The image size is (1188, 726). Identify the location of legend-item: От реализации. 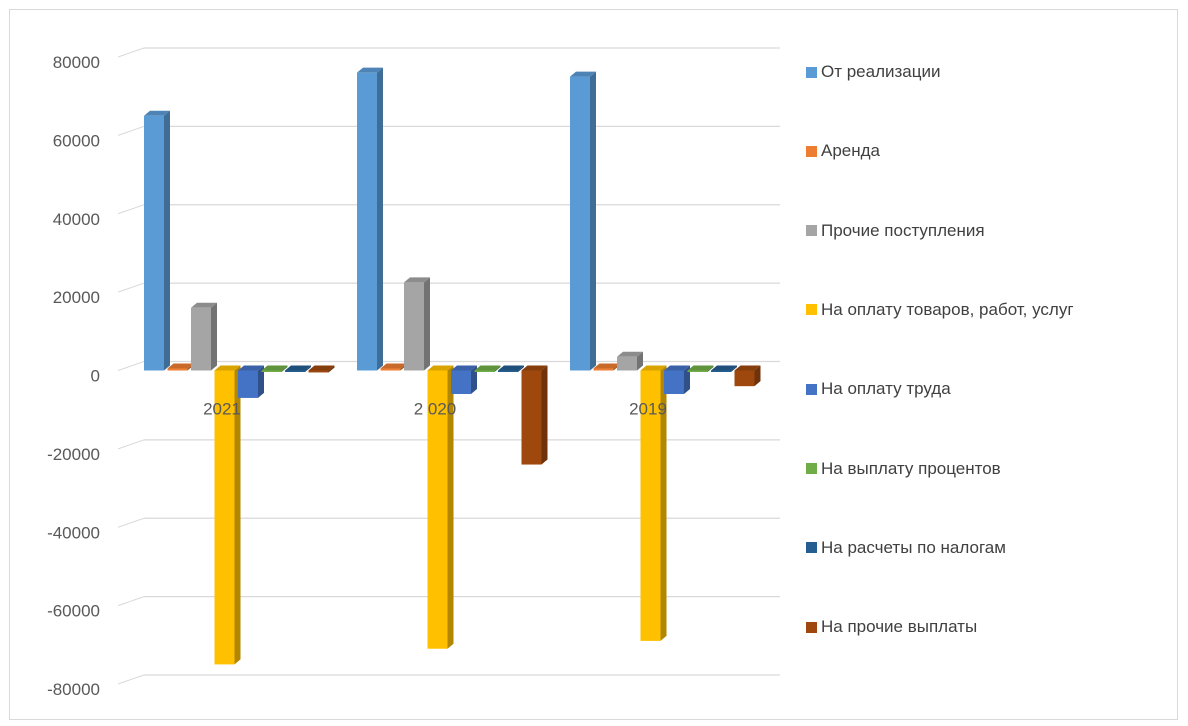
(873, 72).